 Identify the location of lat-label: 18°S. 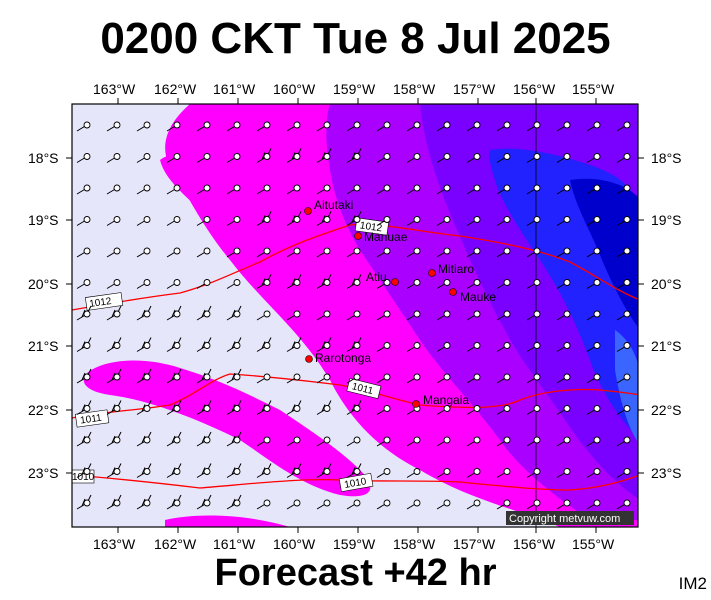
(666, 158).